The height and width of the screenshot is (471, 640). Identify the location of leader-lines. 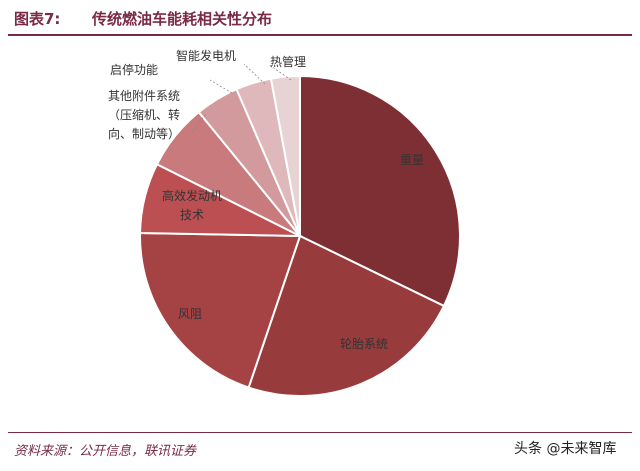
(241, 98).